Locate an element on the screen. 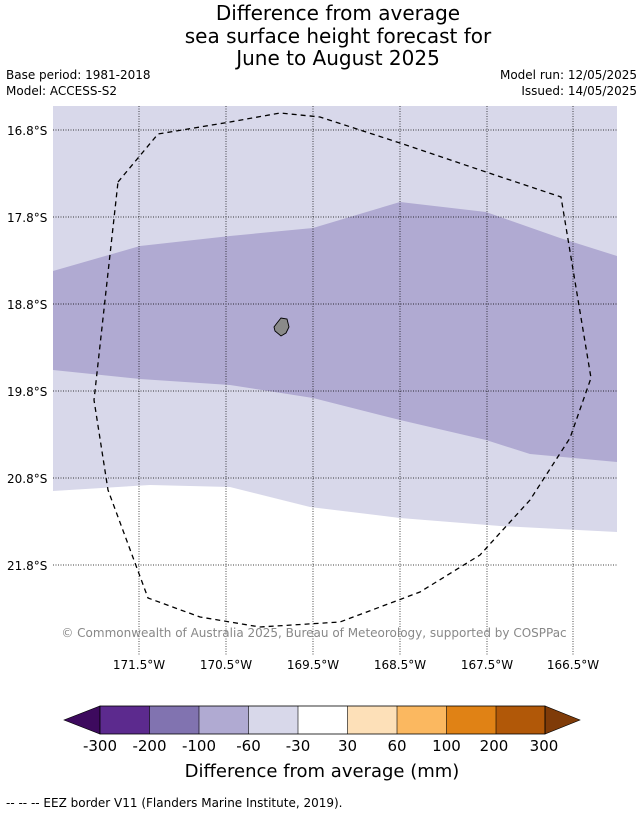 The height and width of the screenshot is (816, 644). lat-label-6: 21.8°S is located at coordinates (27, 566).